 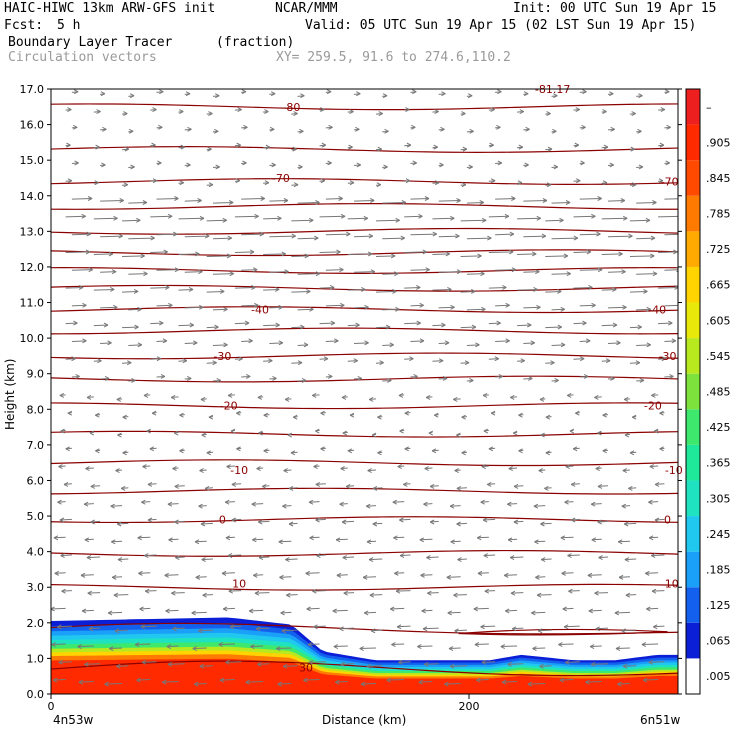 I want to click on colorbar-segment, so click(x=693, y=534).